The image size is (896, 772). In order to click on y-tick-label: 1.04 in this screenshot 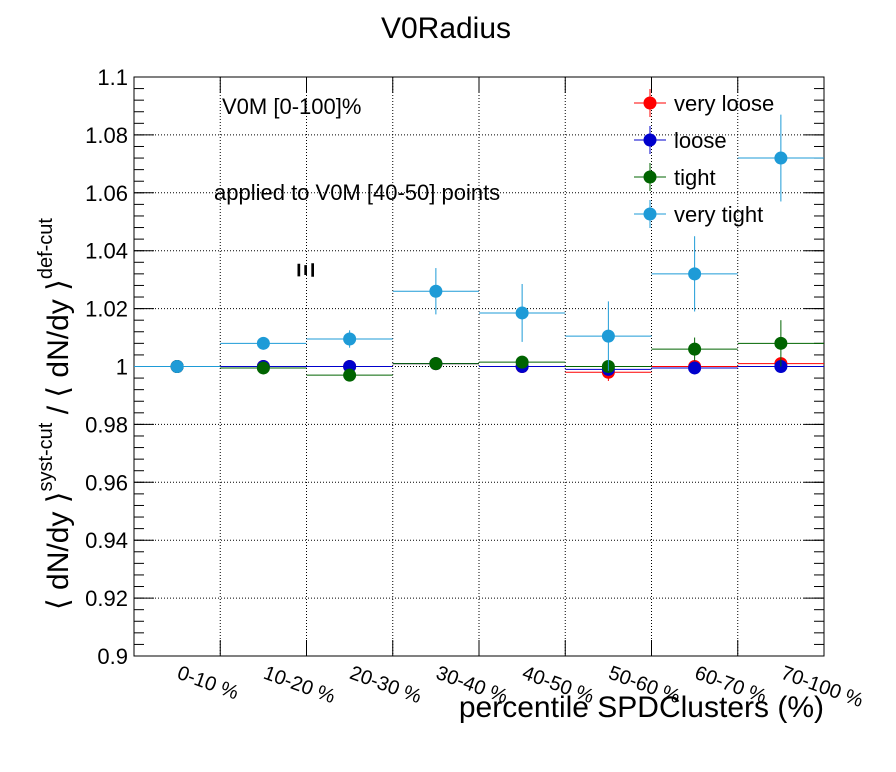, I will do `click(106, 251)`.